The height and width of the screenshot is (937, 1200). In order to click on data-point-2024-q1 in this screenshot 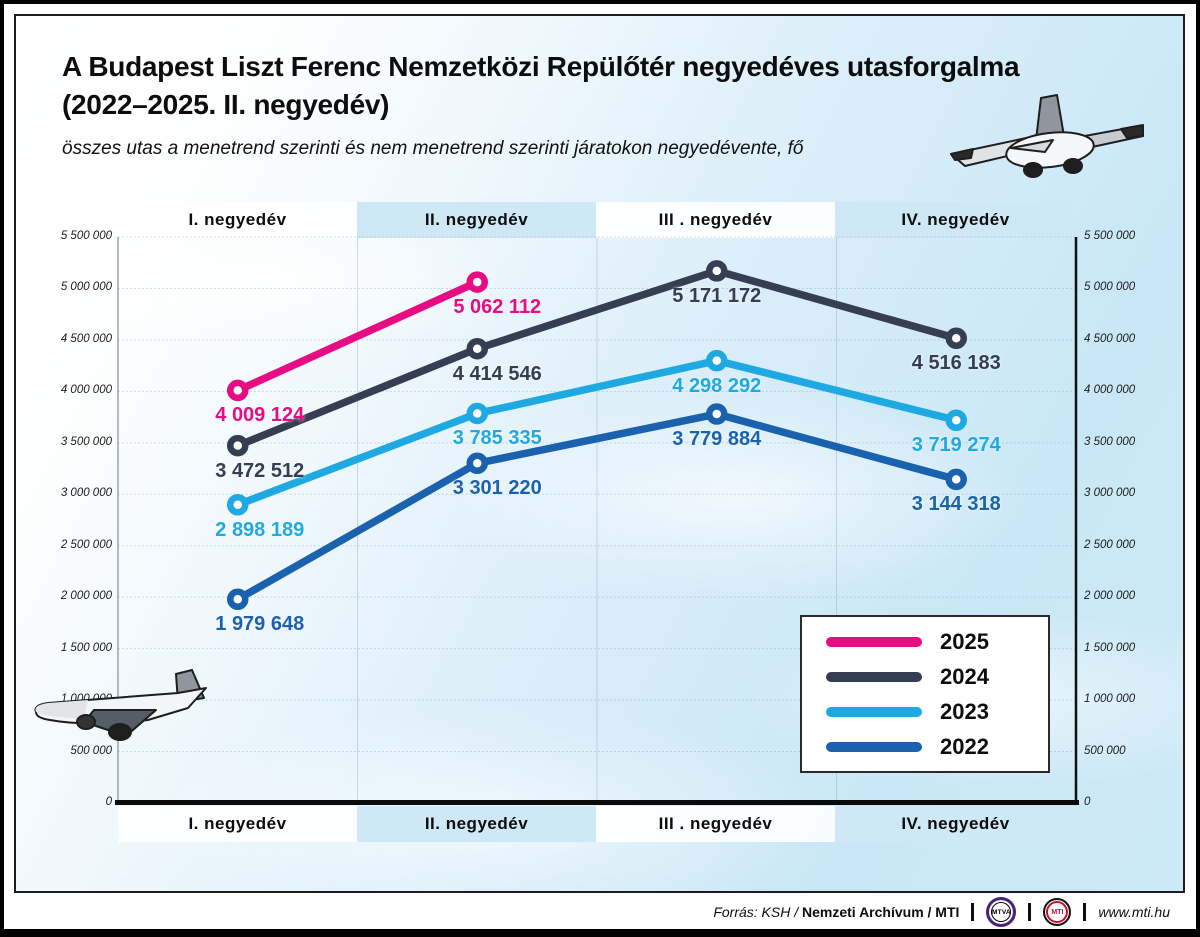, I will do `click(238, 445)`.